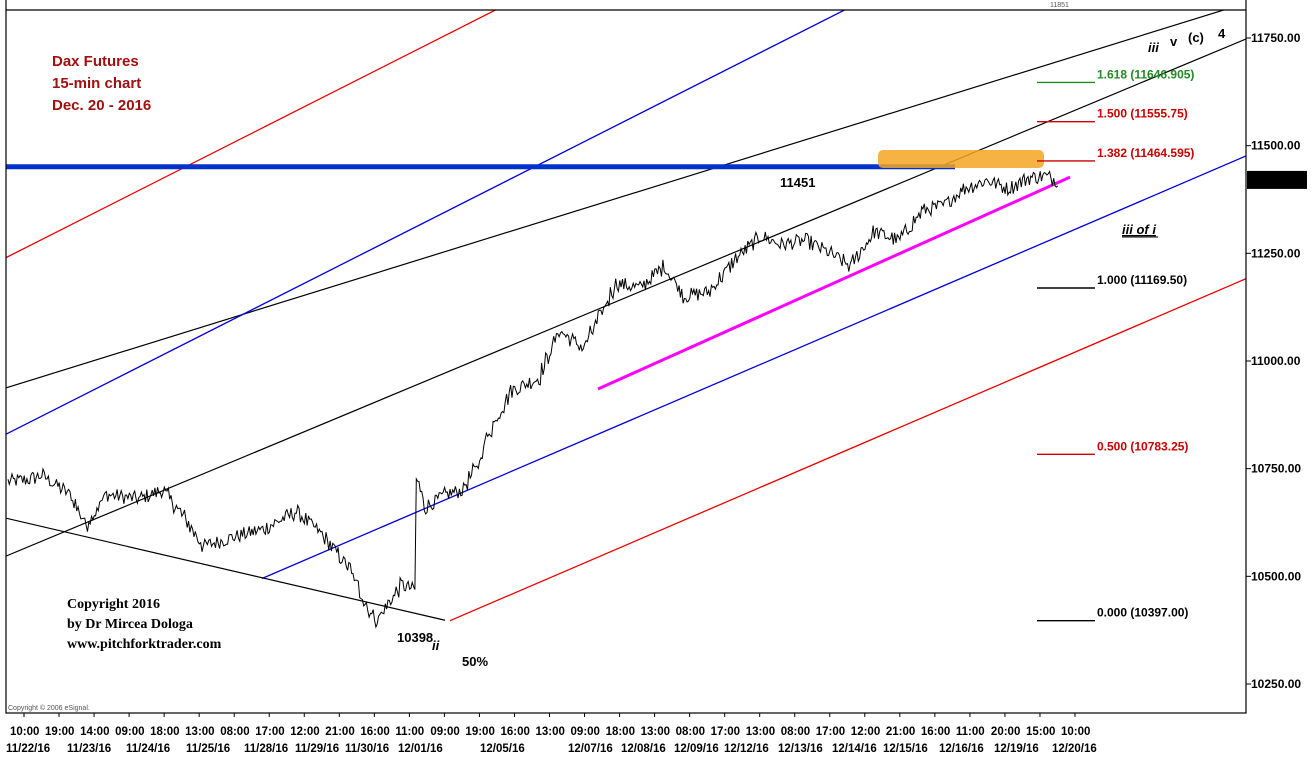 This screenshot has height=760, width=1314. What do you see at coordinates (1276, 469) in the screenshot?
I see `y-tick-label: 10750.00` at bounding box center [1276, 469].